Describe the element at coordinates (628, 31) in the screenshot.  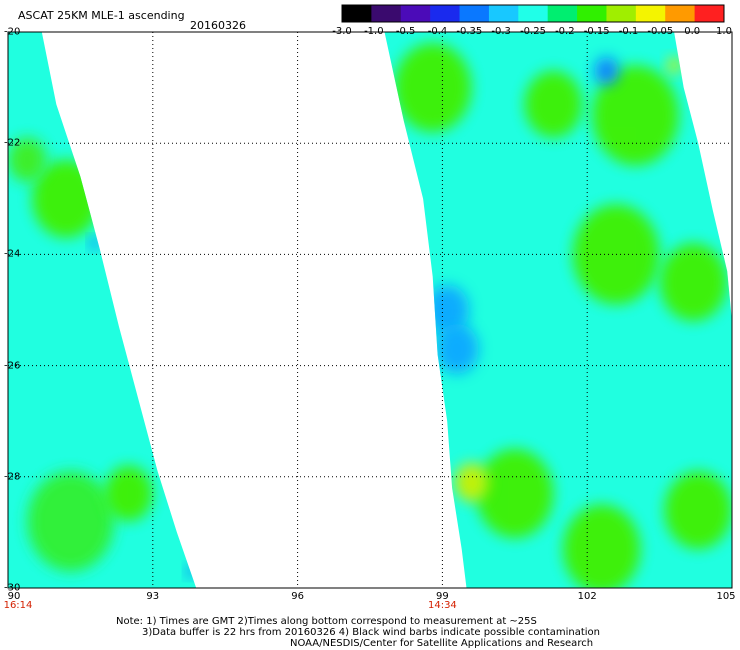
I see `colorbar-label: -0.1` at that location.